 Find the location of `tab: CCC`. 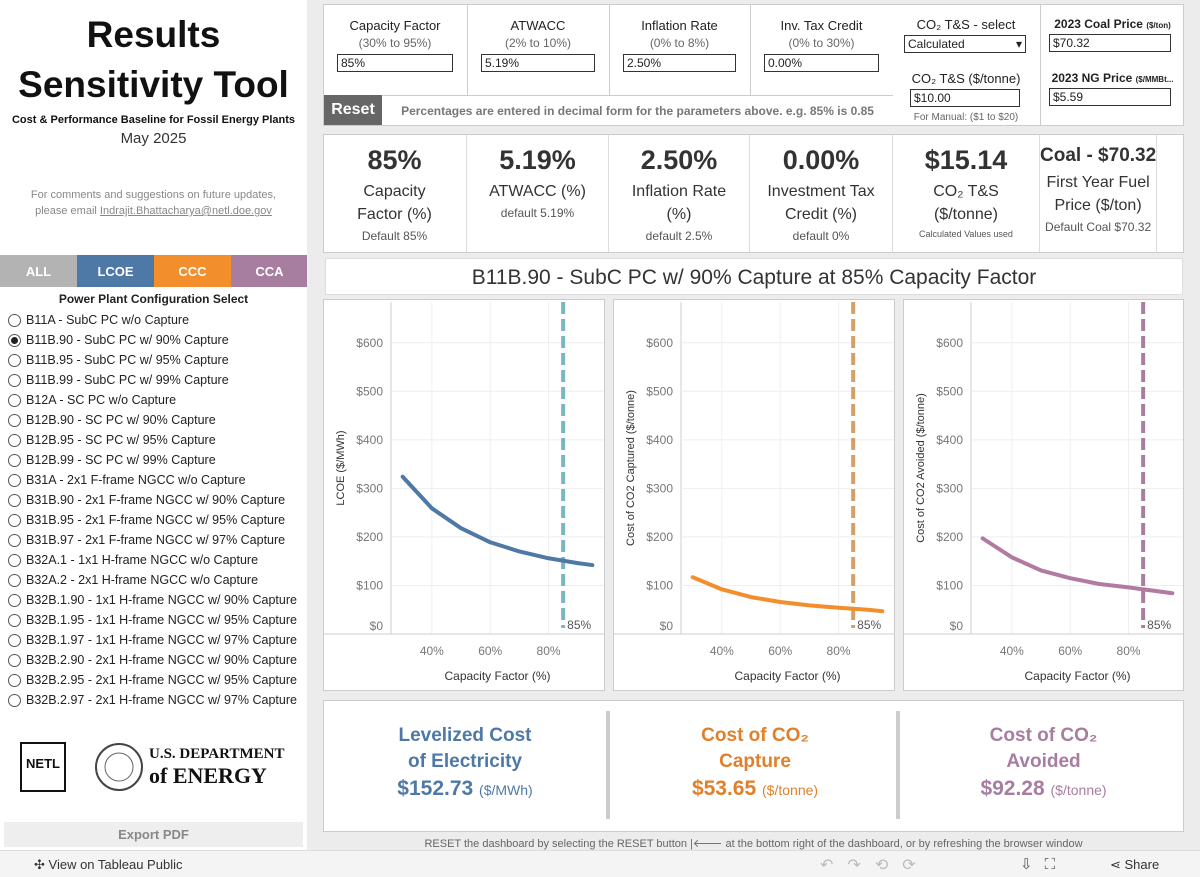

tab: CCC is located at coordinates (192, 271).